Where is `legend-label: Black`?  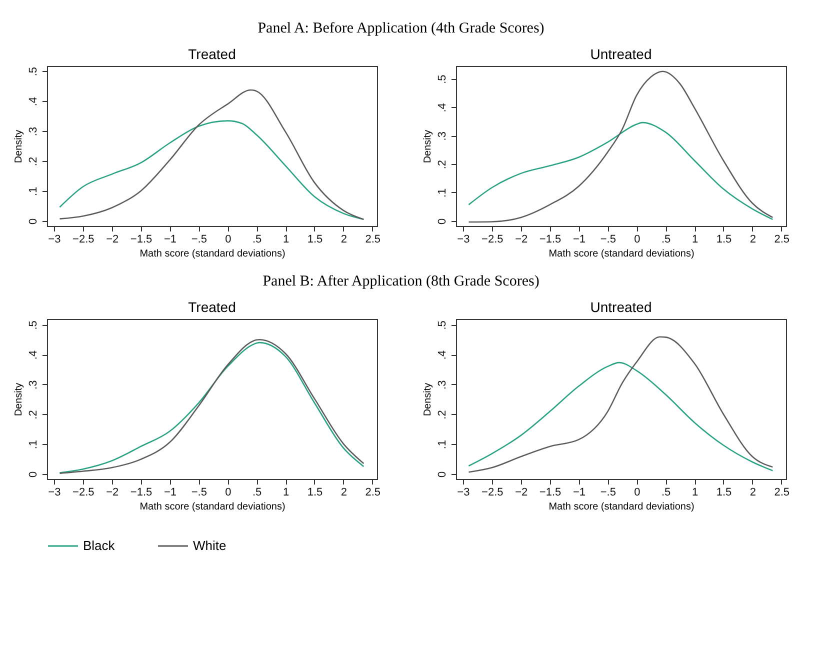 legend-label: Black is located at coordinates (99, 545).